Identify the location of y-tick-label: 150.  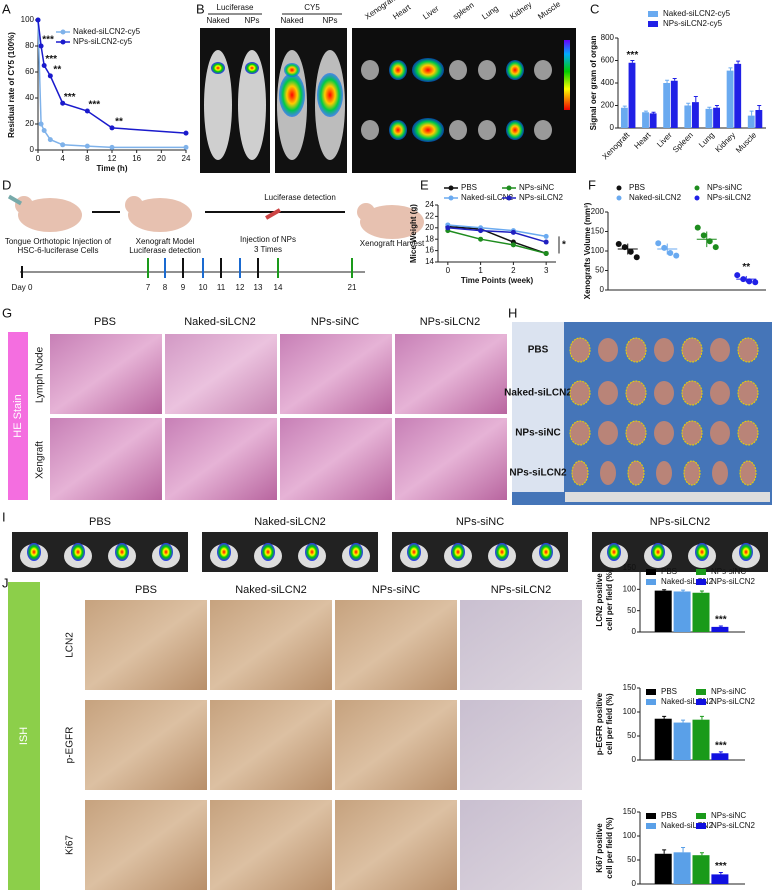
(630, 687).